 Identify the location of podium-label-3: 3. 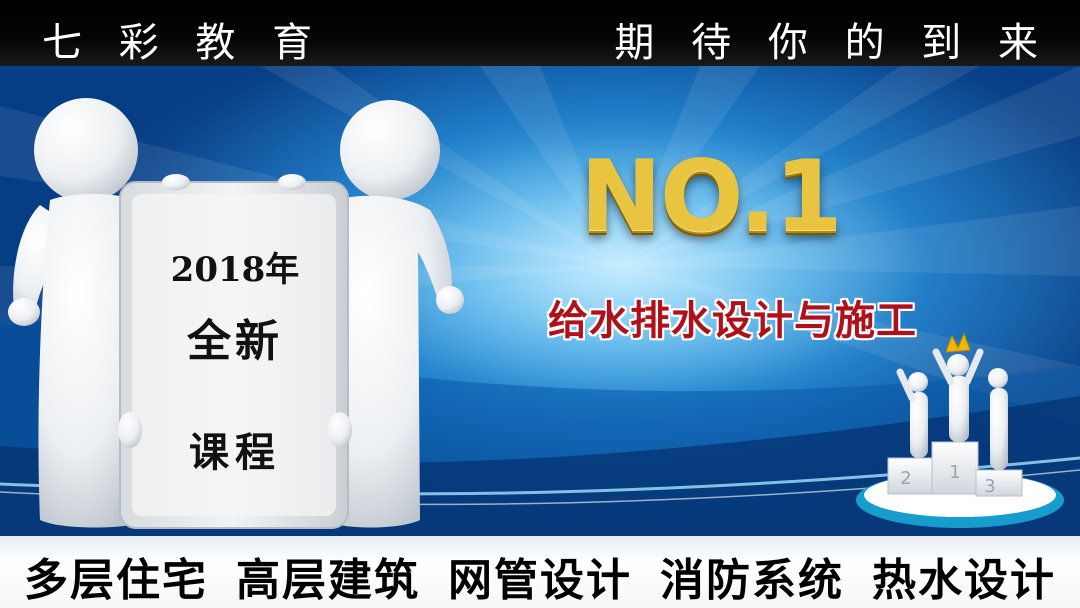
(989, 486).